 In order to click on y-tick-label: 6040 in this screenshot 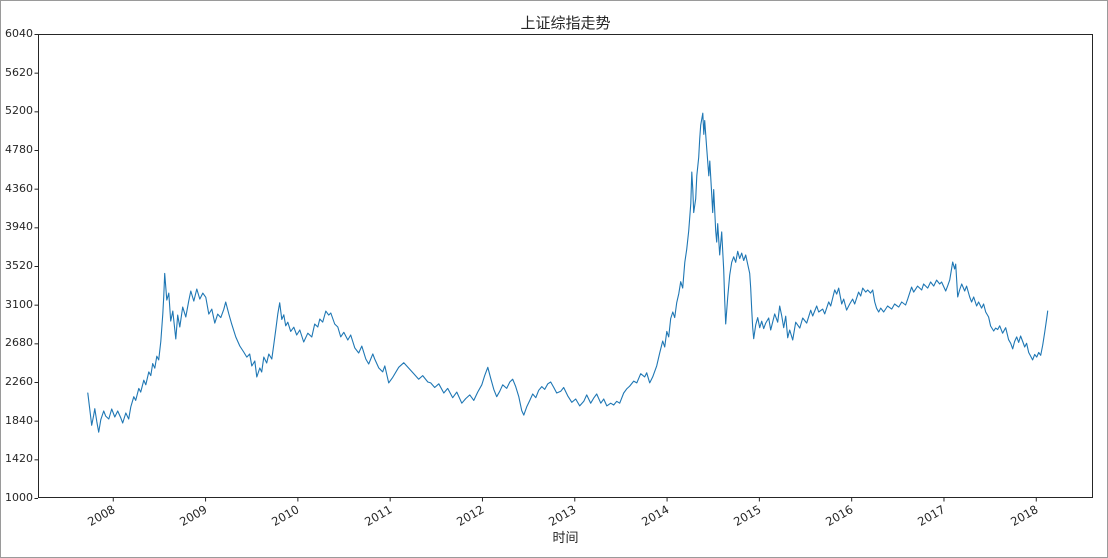, I will do `click(19, 33)`.